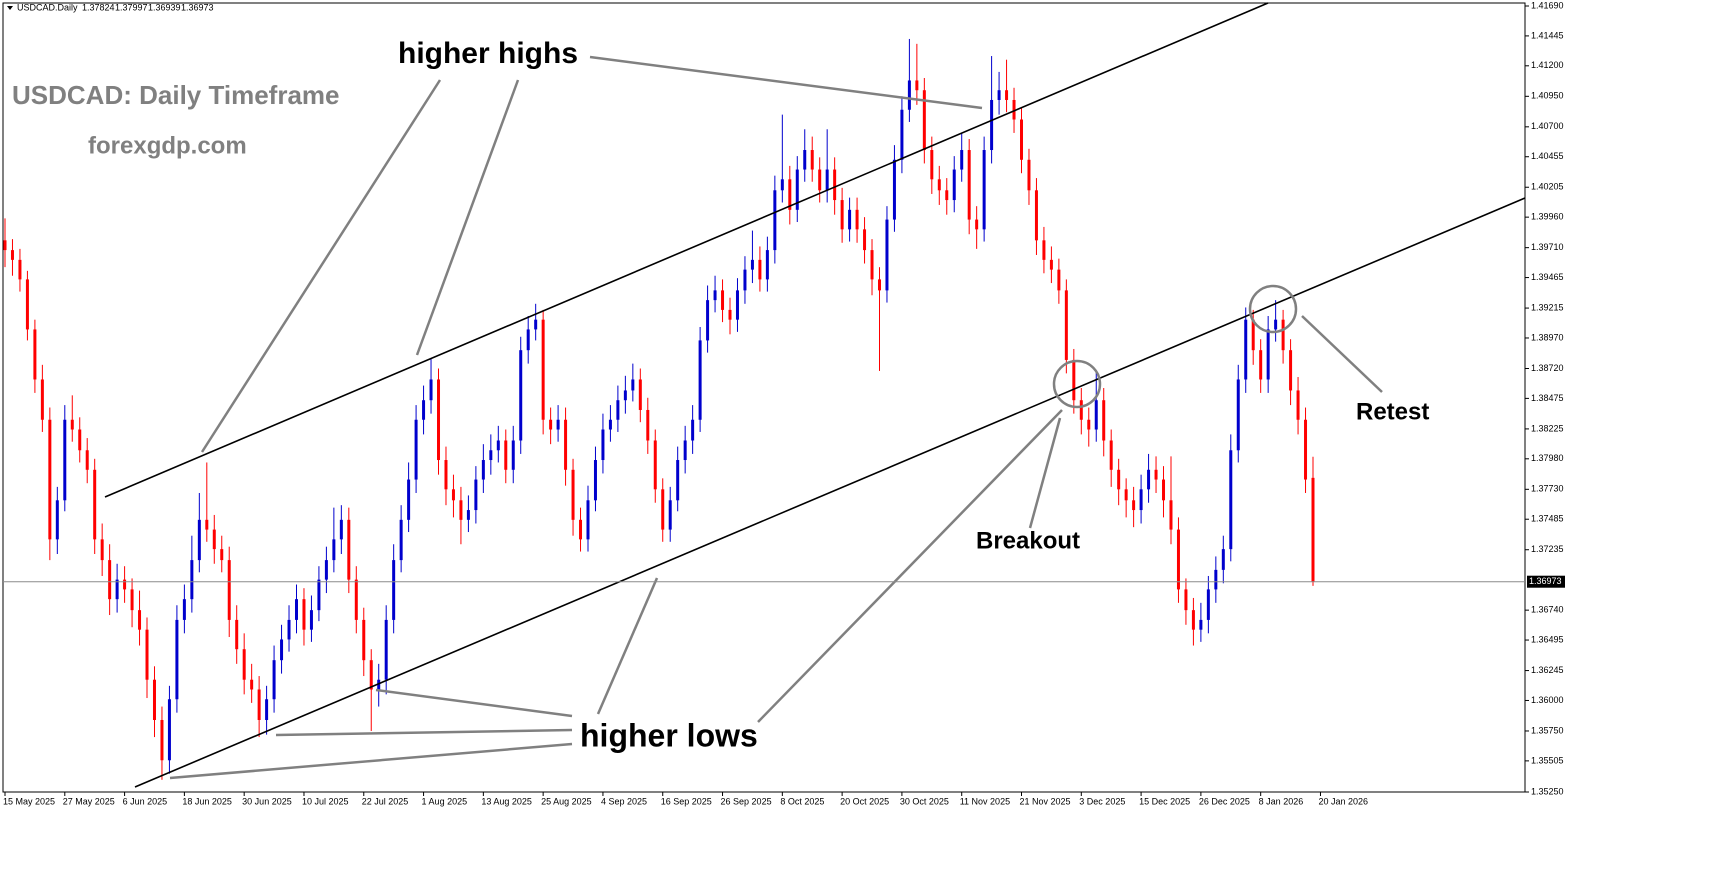 This screenshot has height=888, width=1713. What do you see at coordinates (1547, 217) in the screenshot?
I see `y-tick-label: 1.39960` at bounding box center [1547, 217].